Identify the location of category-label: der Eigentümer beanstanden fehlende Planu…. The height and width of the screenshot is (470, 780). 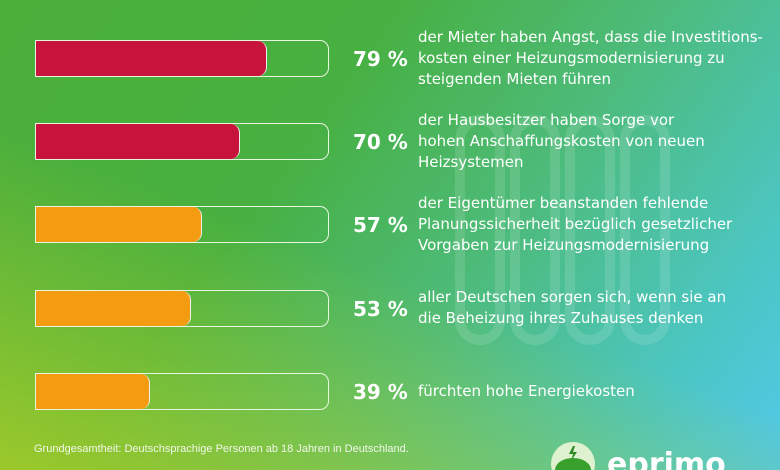
(593, 224).